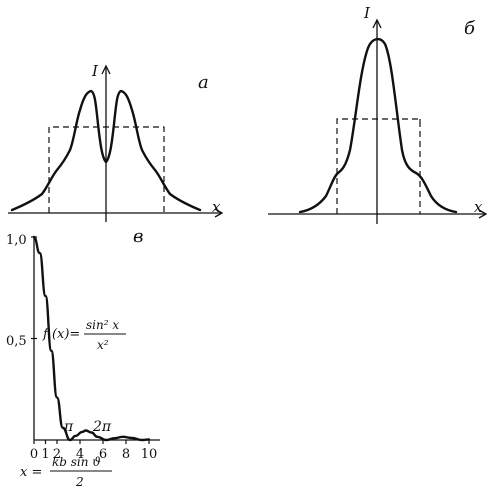 The image size is (490, 504). What do you see at coordinates (102, 427) in the screenshot?
I see `panel-c-marker-2pi: 2π` at bounding box center [102, 427].